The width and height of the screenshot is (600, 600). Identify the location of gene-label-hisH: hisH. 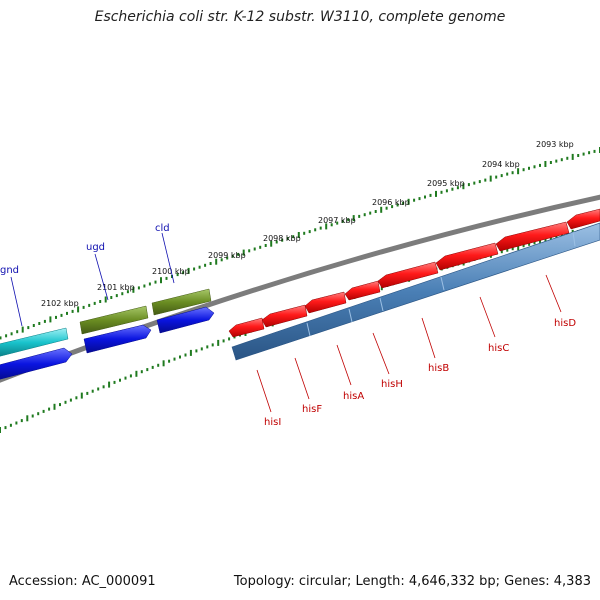
(392, 384).